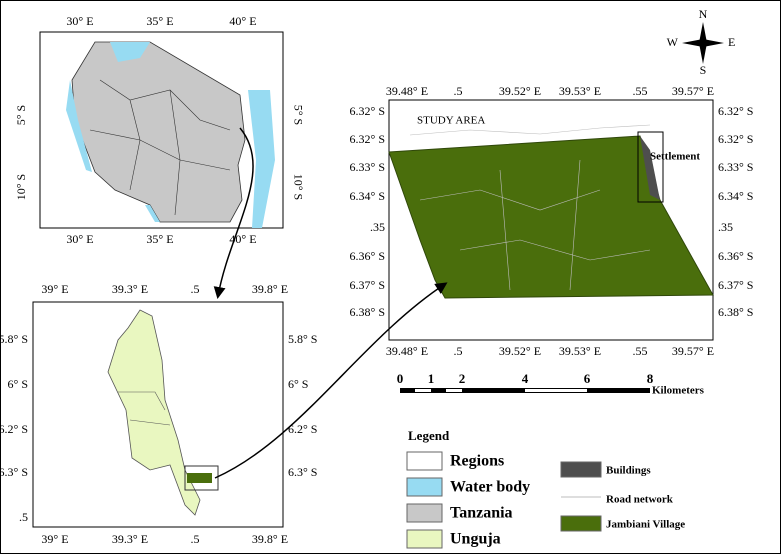 This screenshot has width=781, height=559. What do you see at coordinates (703, 14) in the screenshot?
I see `compass-n: N` at bounding box center [703, 14].